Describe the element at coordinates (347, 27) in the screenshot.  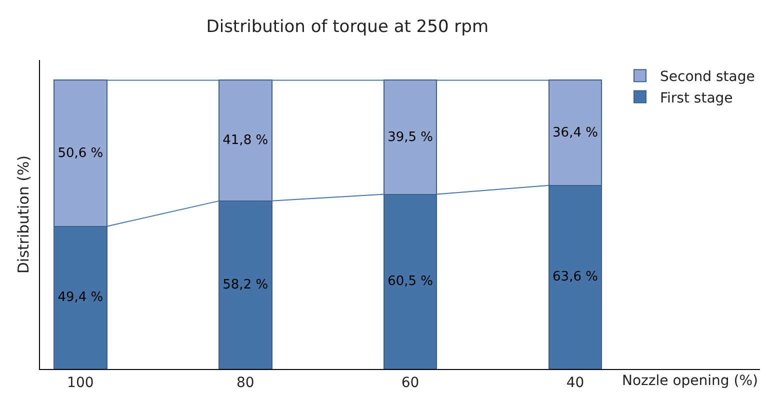
I see `chart-title: Distribution of torque at 250 rpm` at that location.